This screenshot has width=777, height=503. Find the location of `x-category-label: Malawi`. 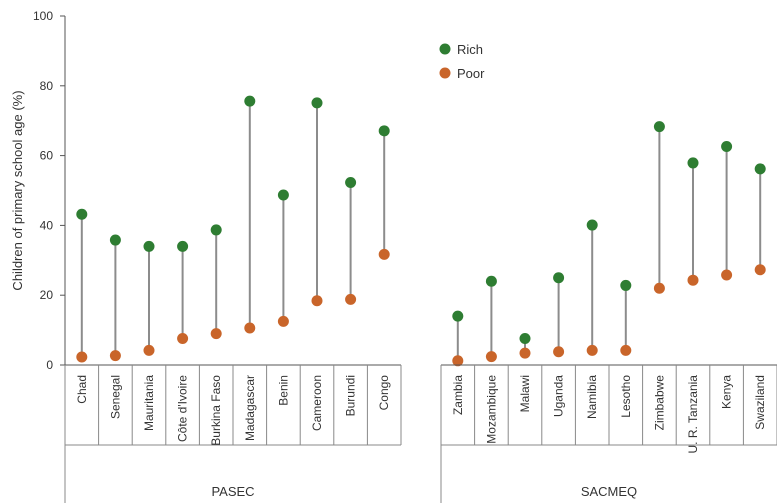

x-category-label: Malawi is located at coordinates (525, 393).